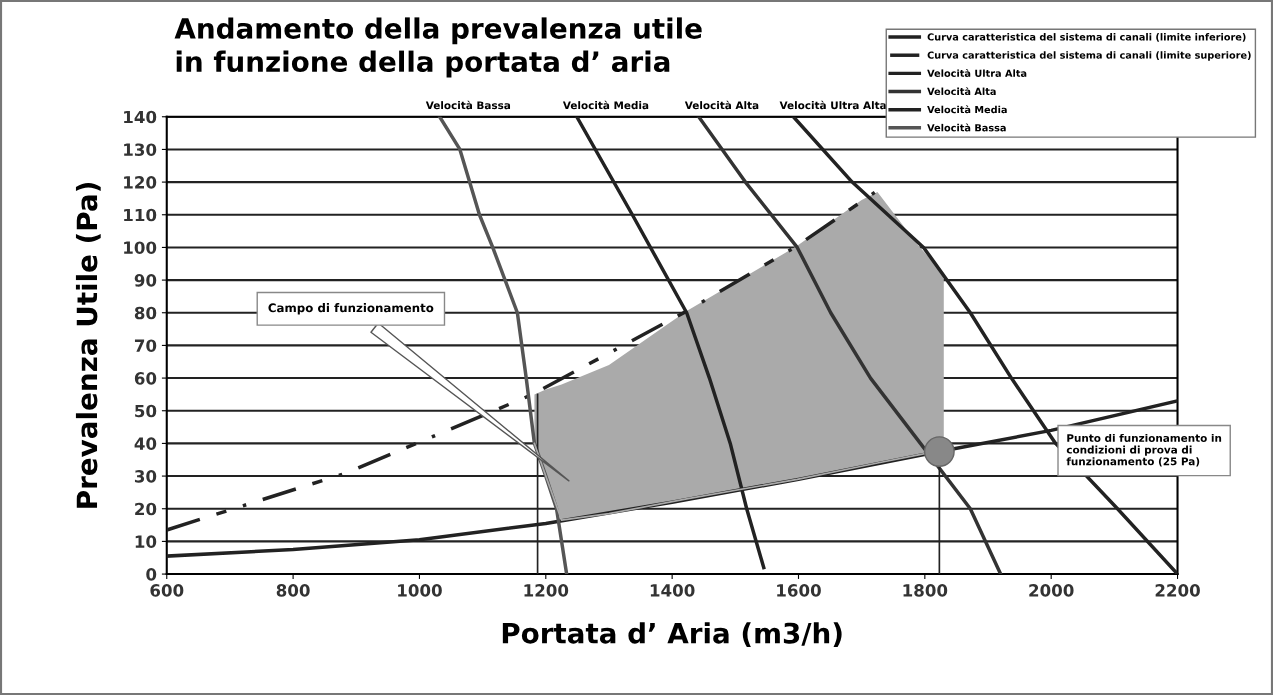 The height and width of the screenshot is (695, 1273). I want to click on chart-title: Andamento della prevalenza utile in funzione della portata d’ aria, so click(438, 47).